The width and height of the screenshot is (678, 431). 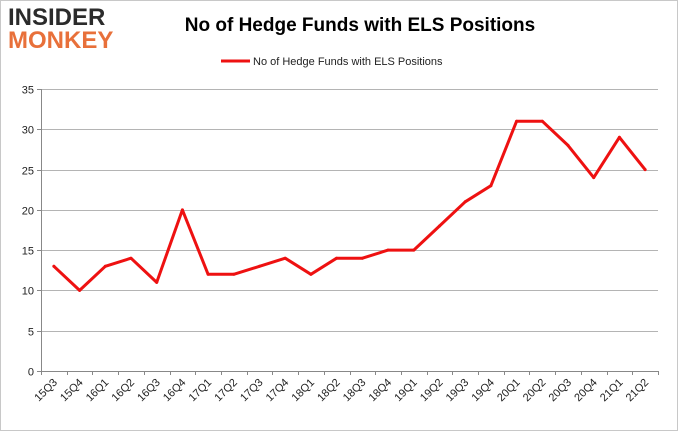 I want to click on x-tick-label: 16Q2, so click(x=124, y=391).